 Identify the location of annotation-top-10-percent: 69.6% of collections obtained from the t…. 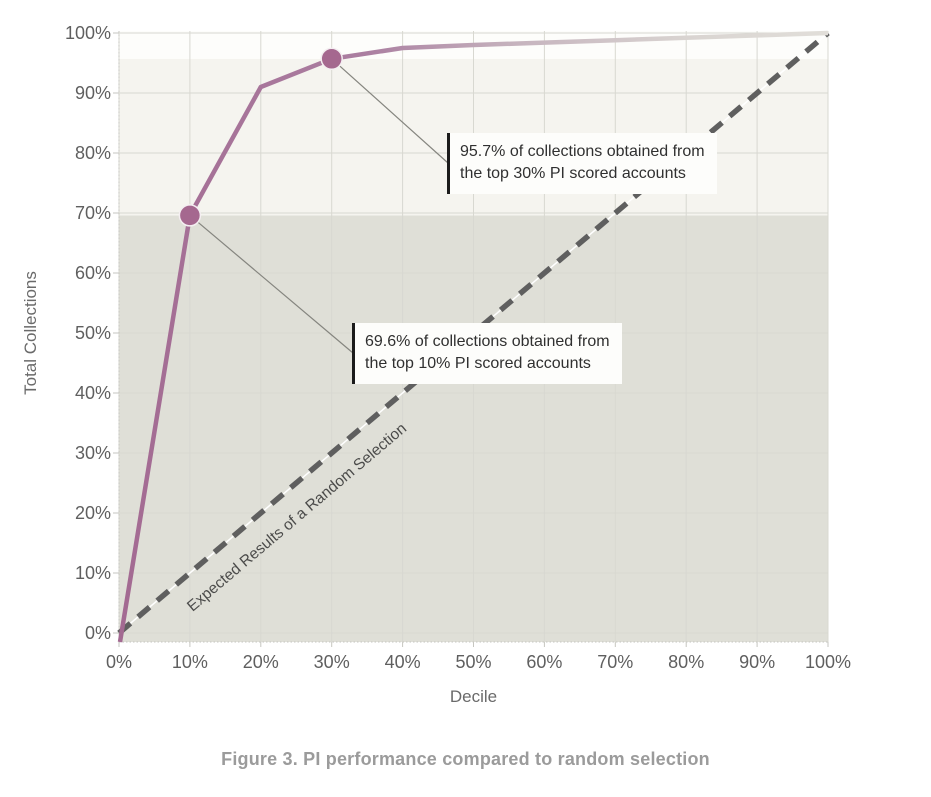
(487, 353).